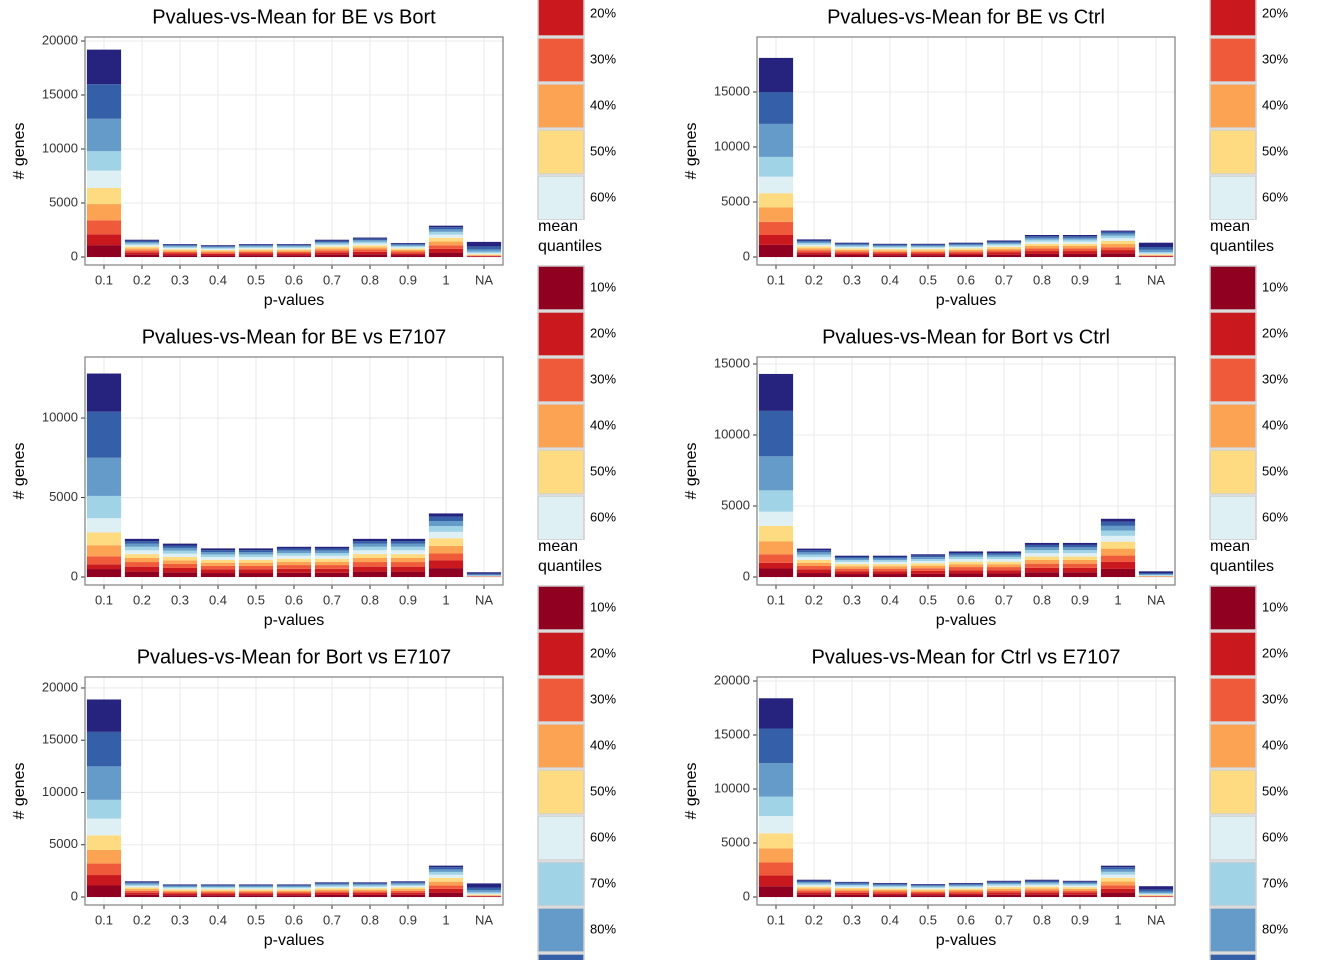  I want to click on legend-title: mean quantiles, so click(570, 236).